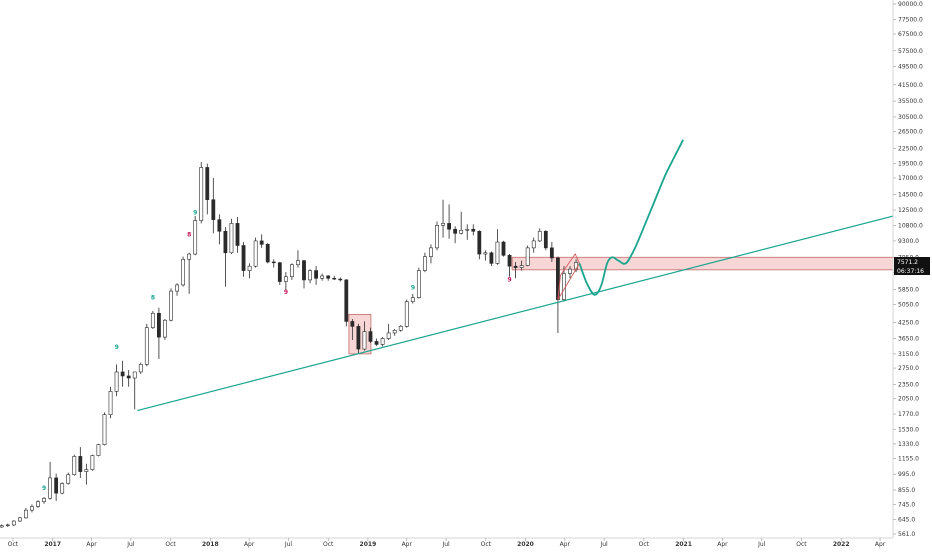 Image resolution: width=932 pixels, height=555 pixels. Describe the element at coordinates (908, 368) in the screenshot. I see `y-tick-label: 2750.0` at that location.